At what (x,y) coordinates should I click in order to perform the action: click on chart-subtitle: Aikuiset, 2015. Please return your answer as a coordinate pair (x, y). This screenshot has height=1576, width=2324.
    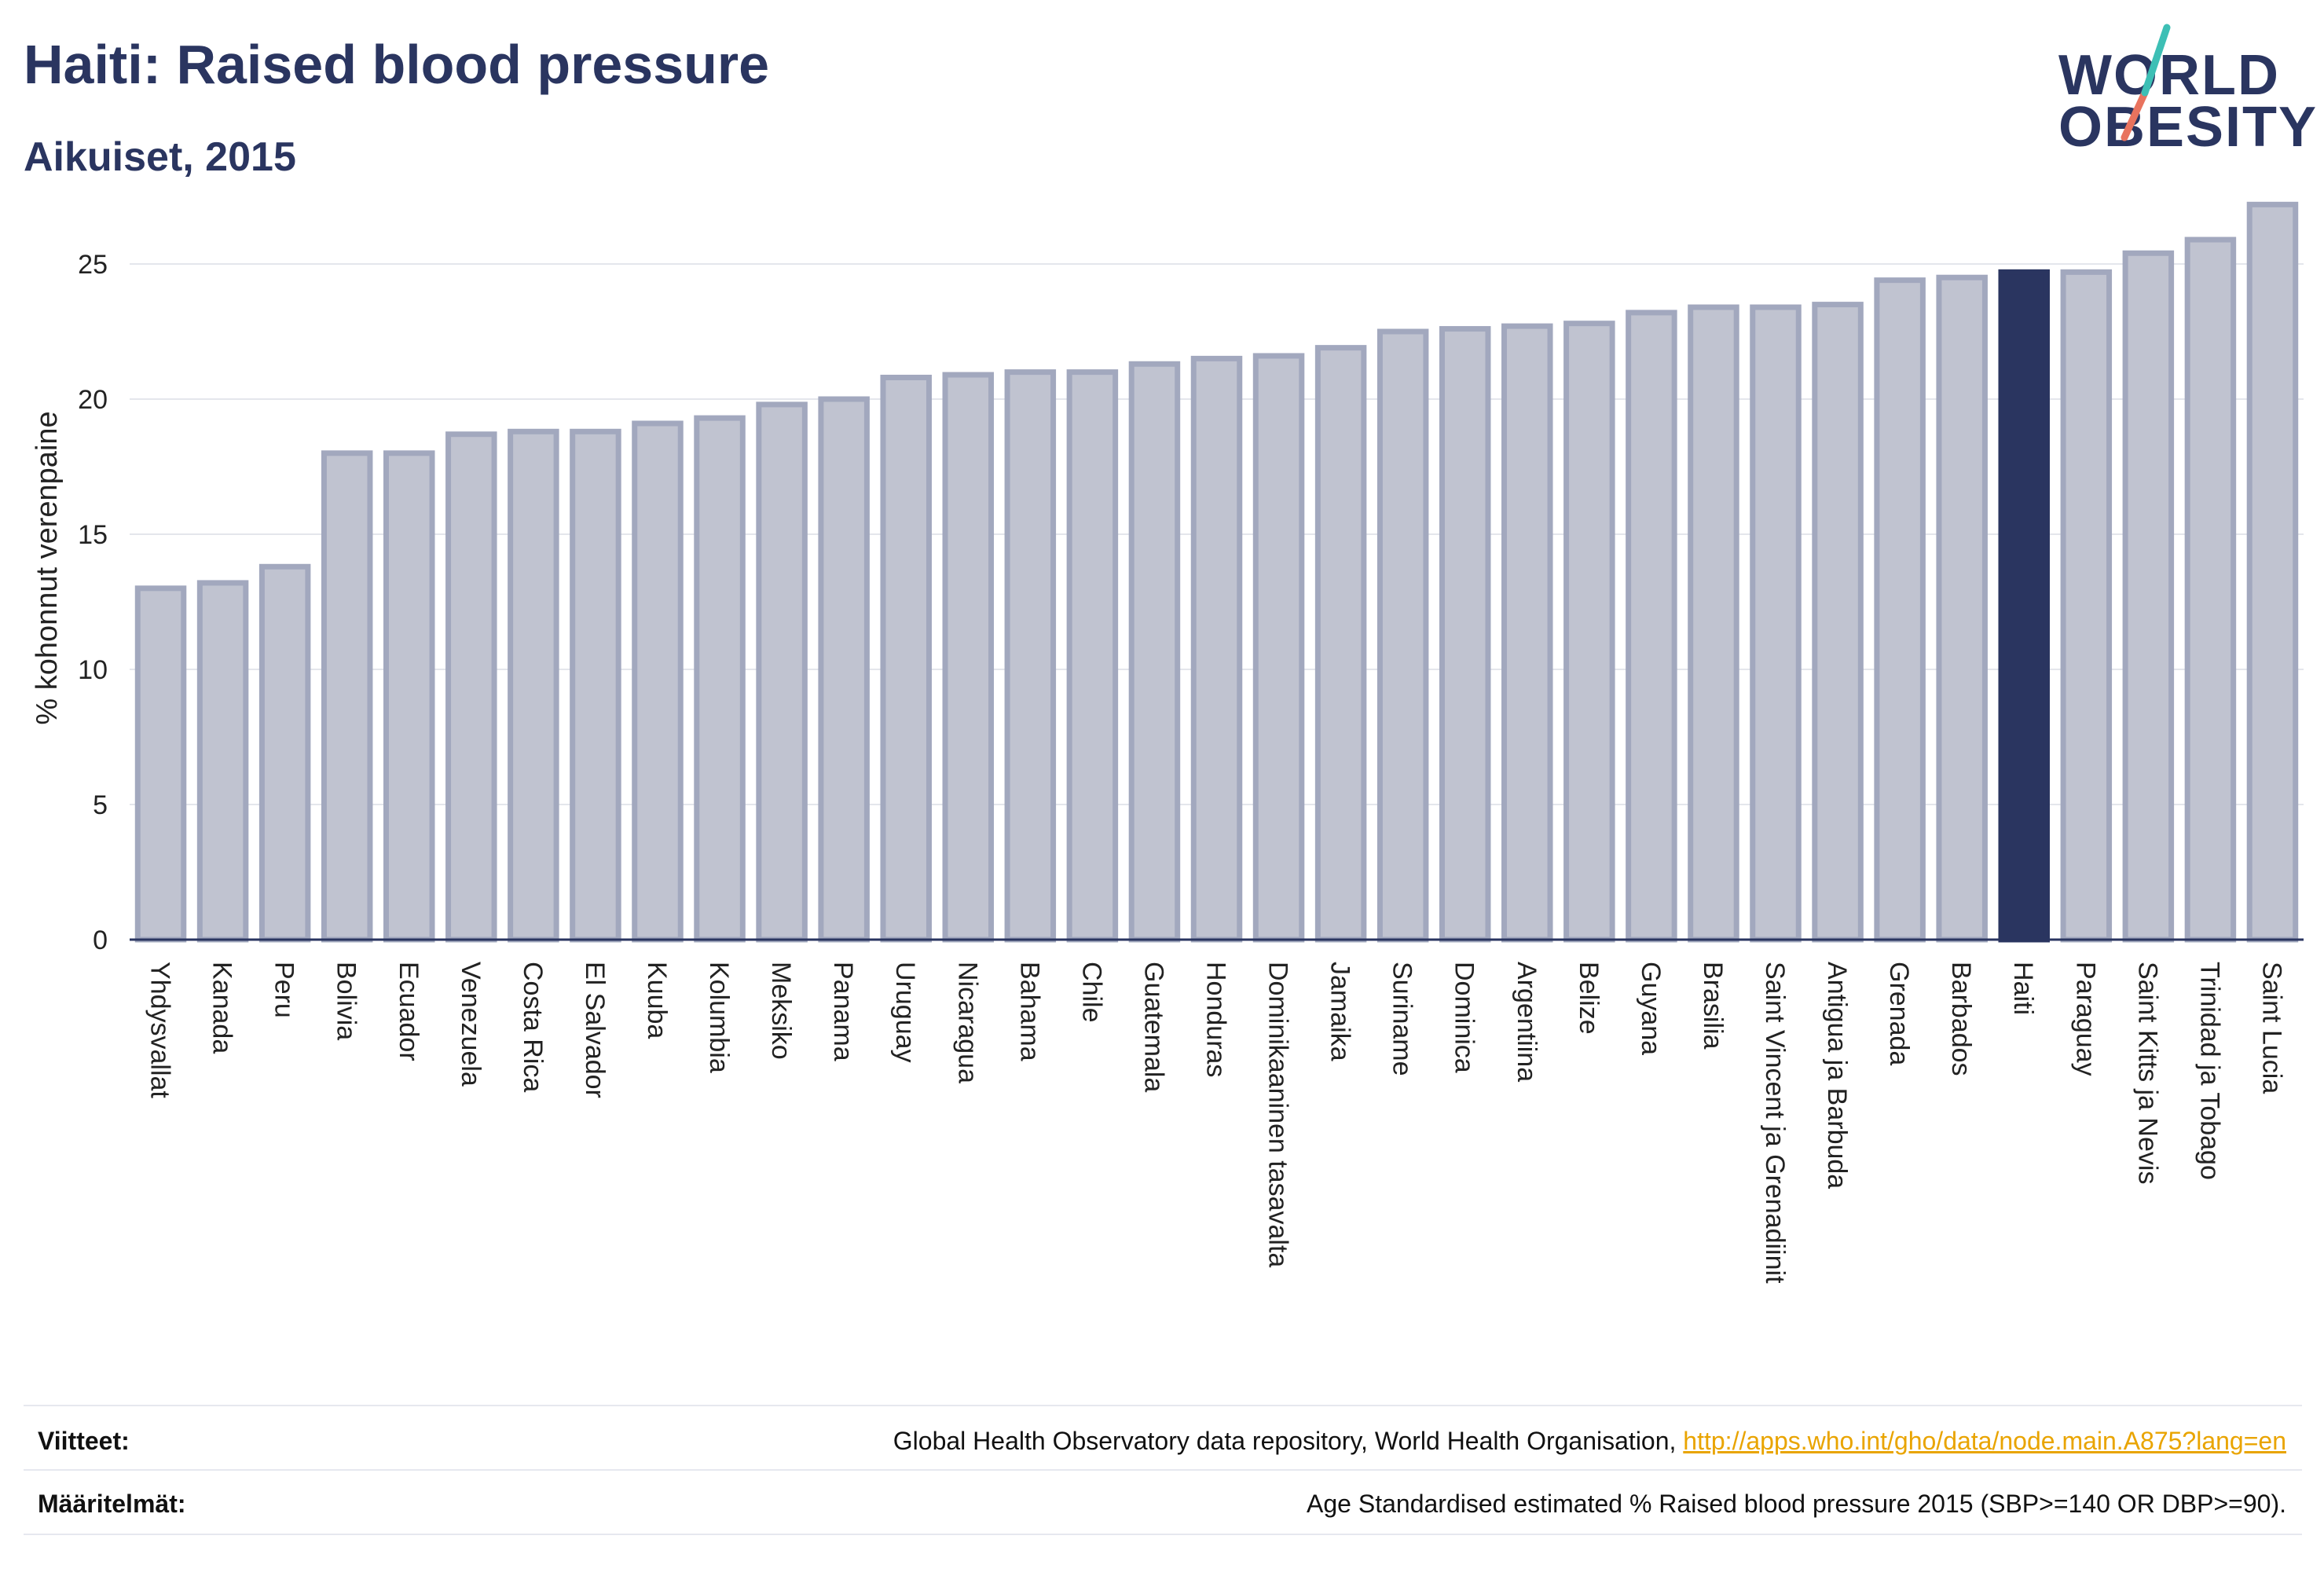
    Looking at the image, I should click on (160, 157).